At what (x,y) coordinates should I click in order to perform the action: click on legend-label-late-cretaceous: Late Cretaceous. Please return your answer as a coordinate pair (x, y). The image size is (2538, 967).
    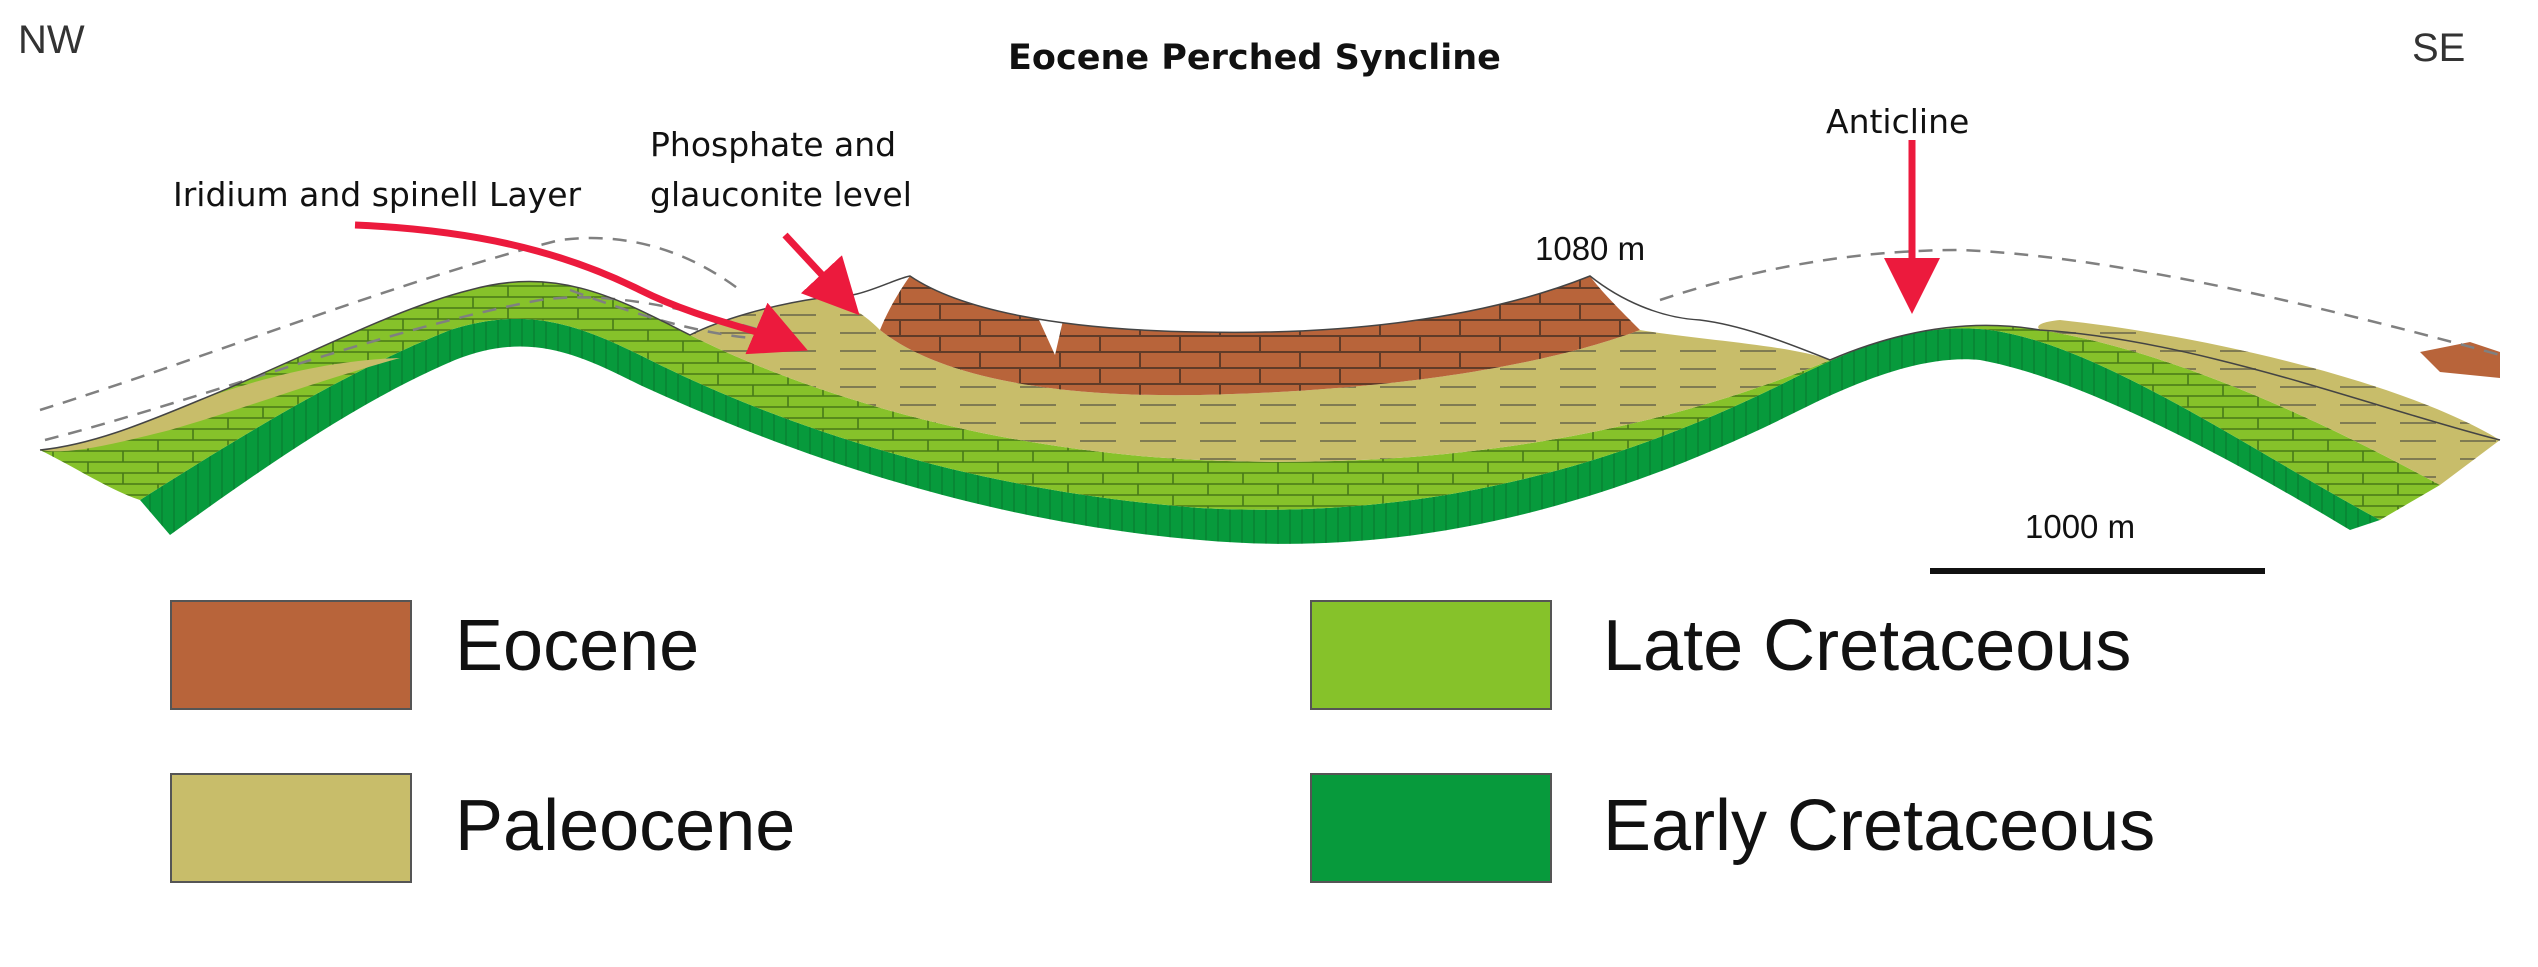
    Looking at the image, I should click on (1867, 646).